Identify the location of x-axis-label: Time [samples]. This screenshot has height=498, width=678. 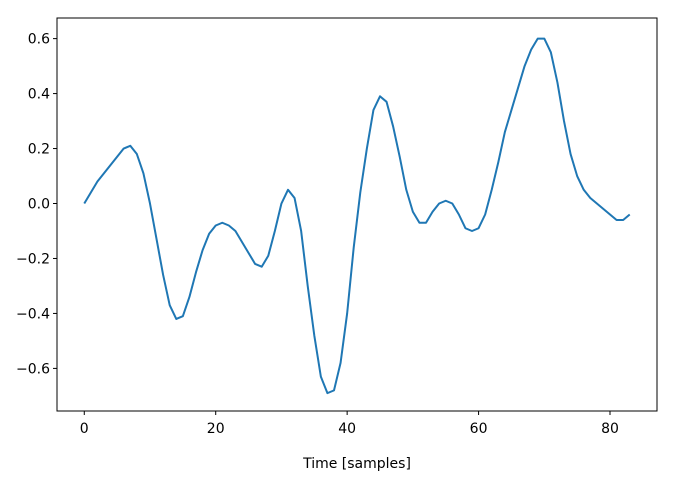
(356, 464).